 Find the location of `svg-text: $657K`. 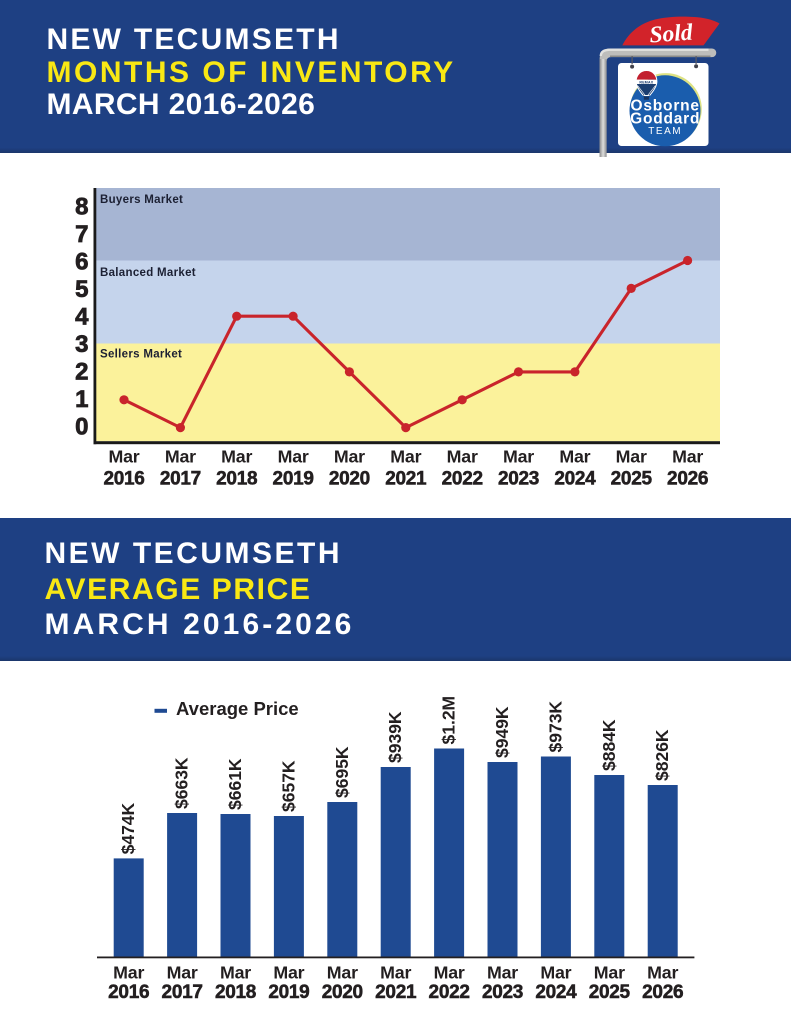

svg-text: $657K is located at coordinates (288, 786).